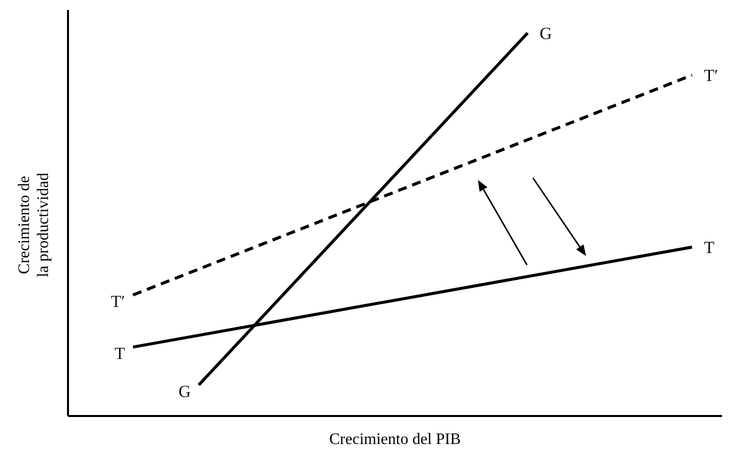 This screenshot has height=453, width=729. I want to click on x-axis-title: Crecimiento del PIB, so click(395, 439).